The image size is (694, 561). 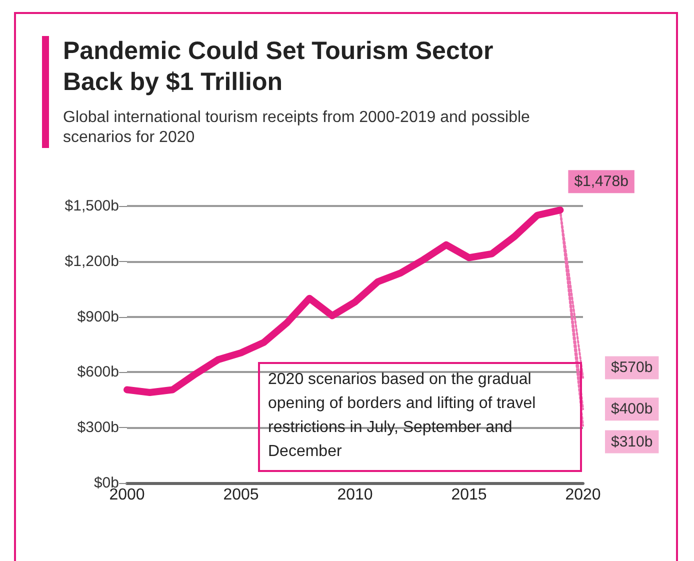 I want to click on data-label: $310b, so click(x=632, y=441).